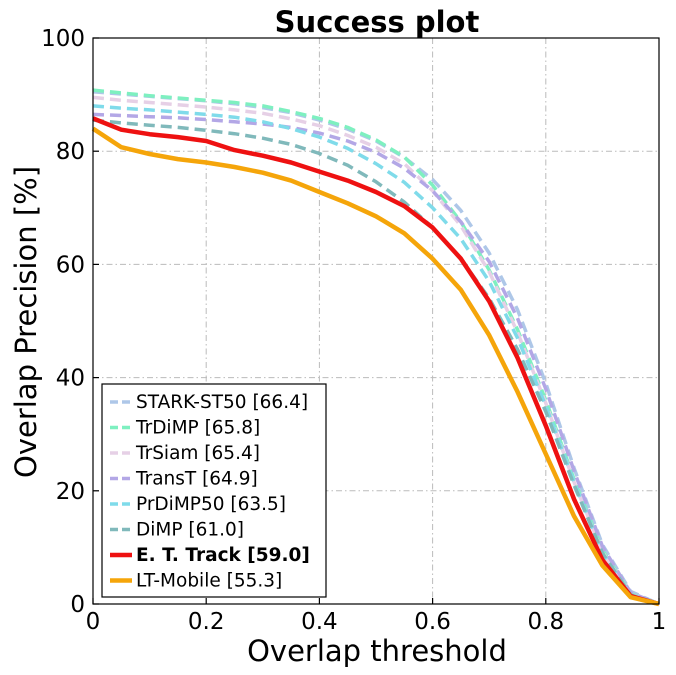 The image size is (676, 675). I want to click on legend-box, so click(214, 490).